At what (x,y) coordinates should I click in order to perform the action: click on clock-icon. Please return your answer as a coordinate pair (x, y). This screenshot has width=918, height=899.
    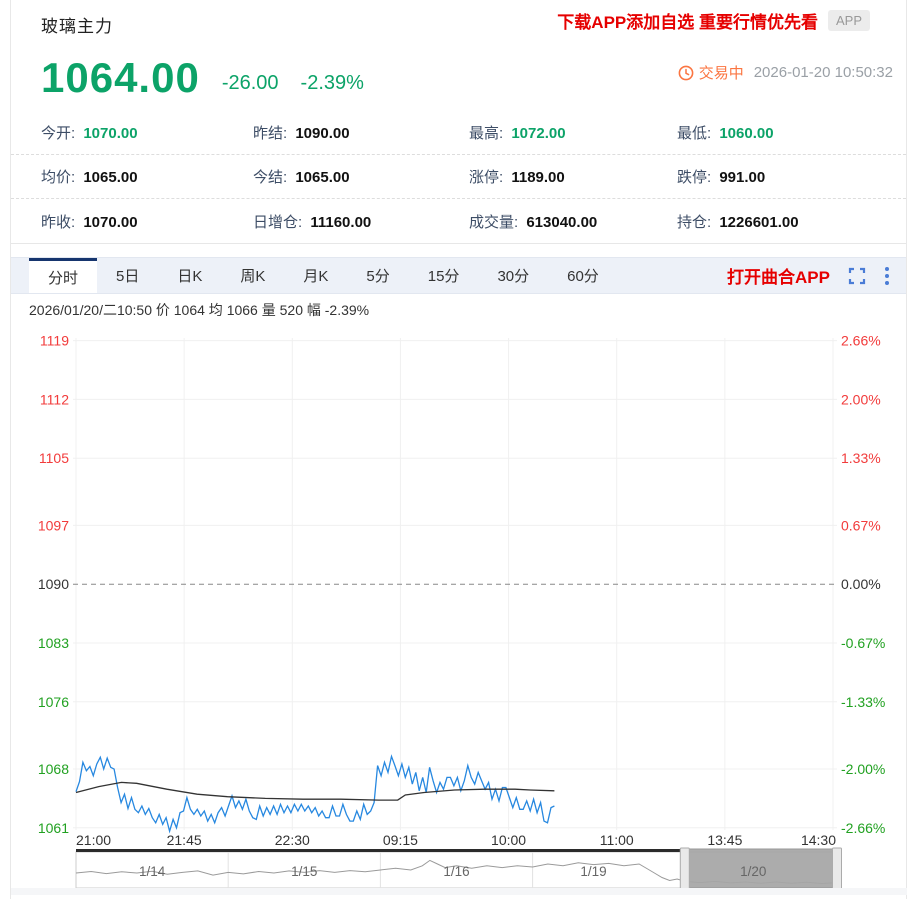
    Looking at the image, I should click on (686, 72).